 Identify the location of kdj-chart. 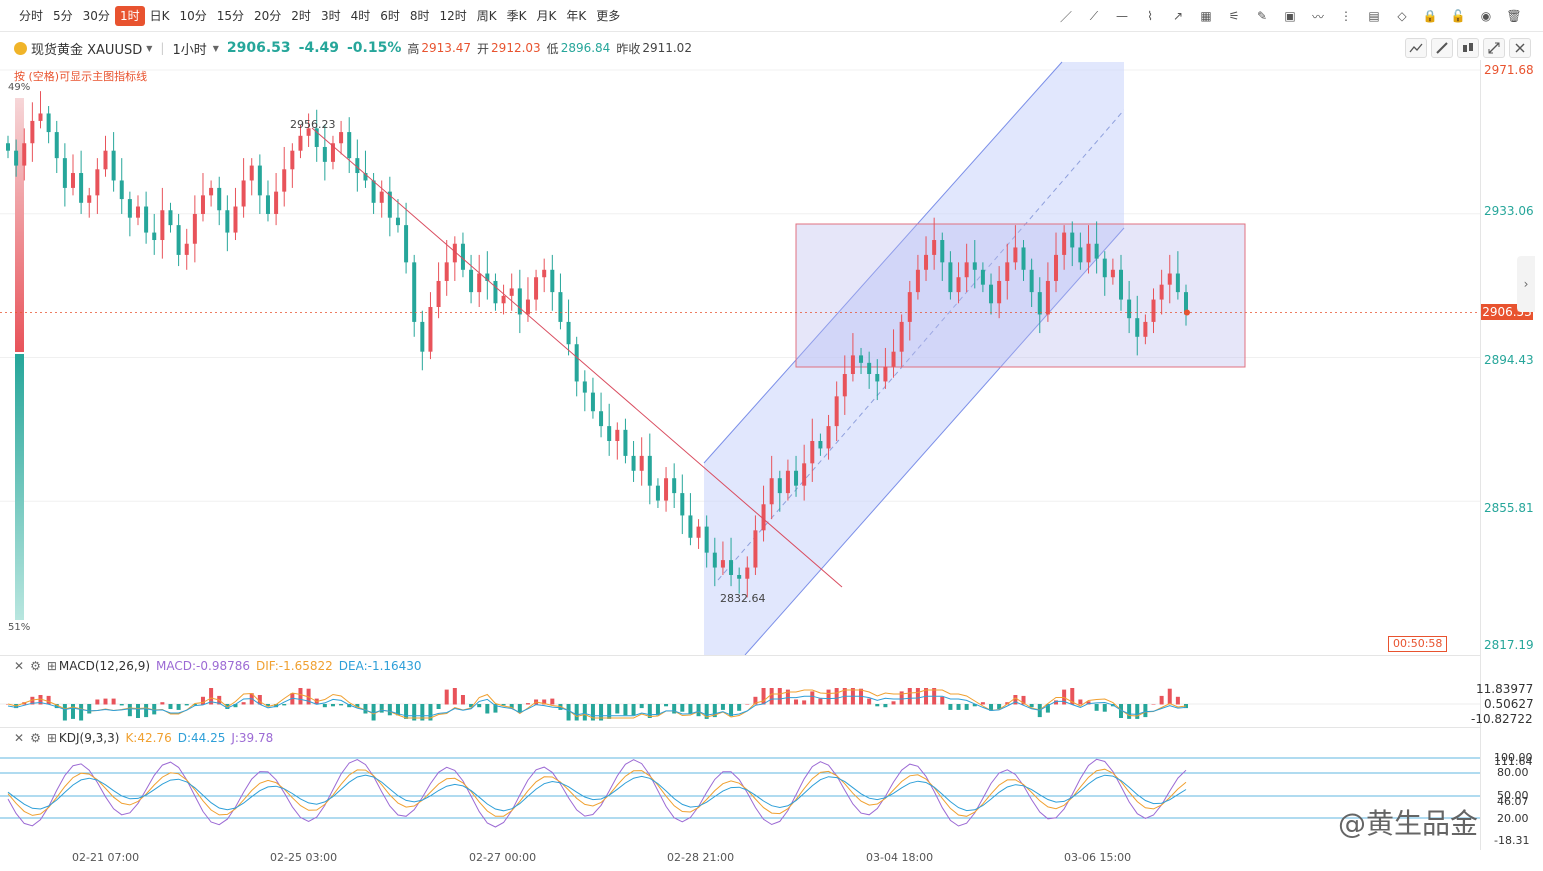
(740, 798).